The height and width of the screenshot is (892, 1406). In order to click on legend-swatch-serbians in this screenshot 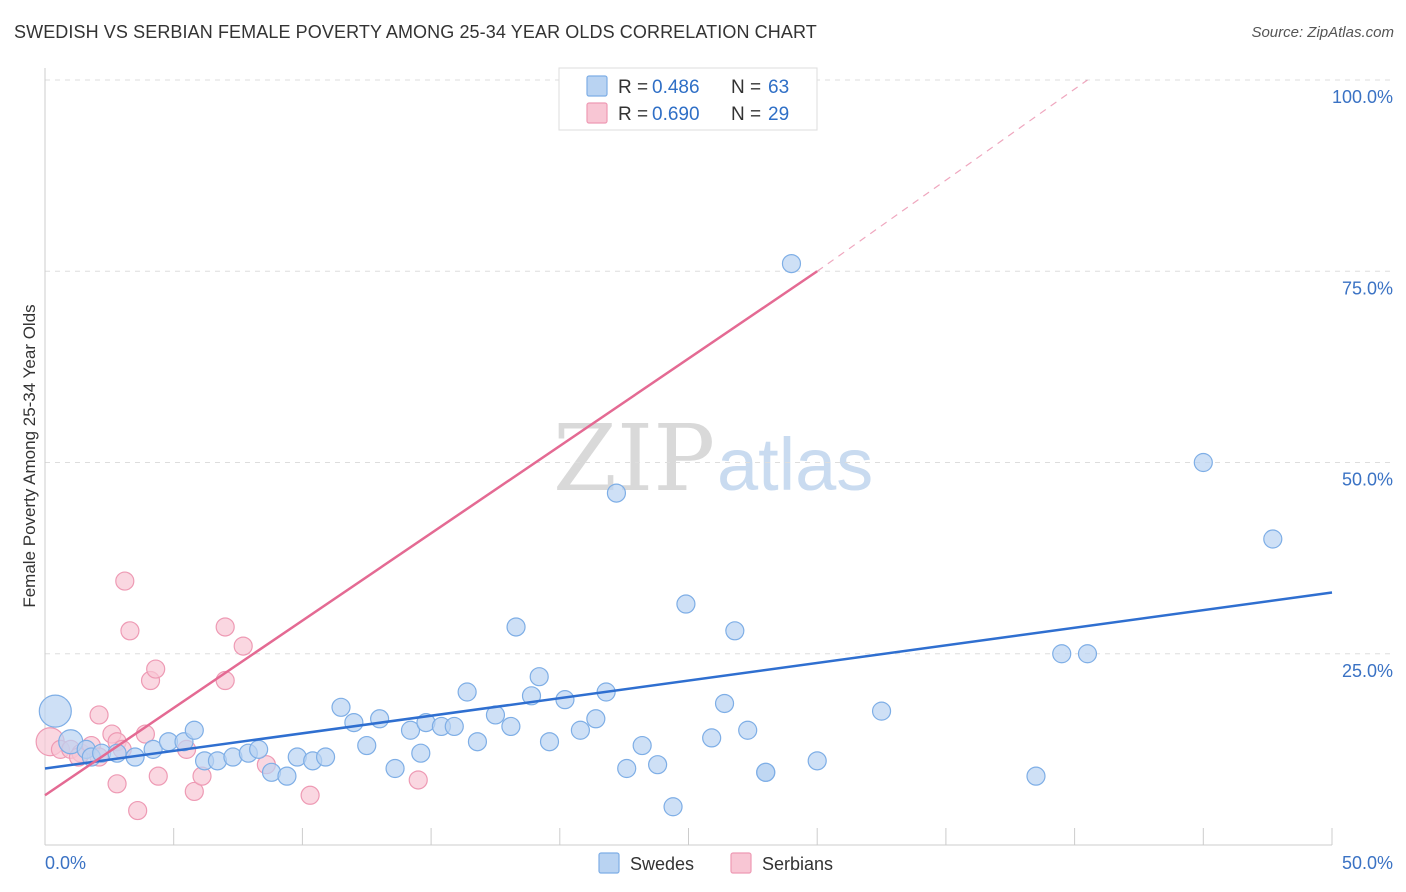, I will do `click(597, 113)`.